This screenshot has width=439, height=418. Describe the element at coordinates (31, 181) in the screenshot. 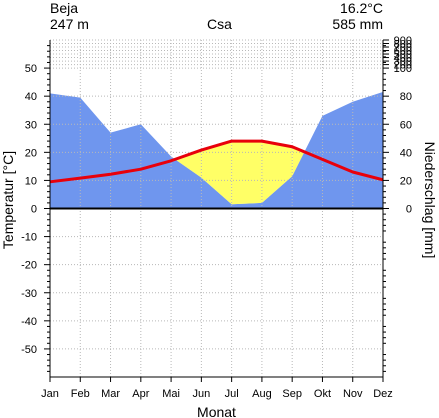

I see `temperature-tick-label: 10` at that location.